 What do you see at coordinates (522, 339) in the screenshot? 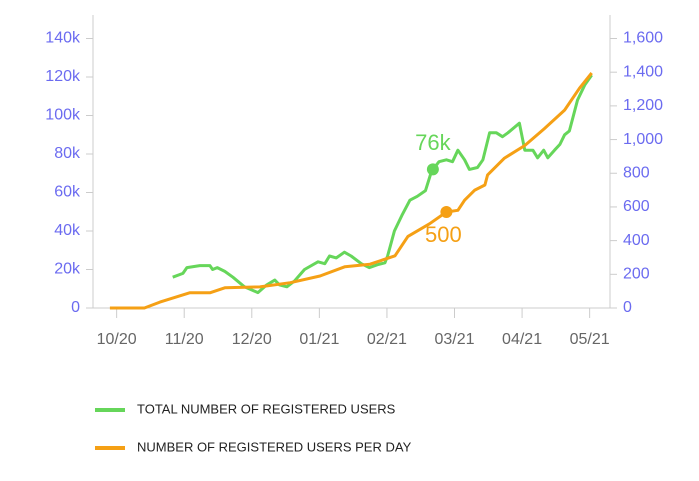
I see `x-tick-label: 04/21` at bounding box center [522, 339].